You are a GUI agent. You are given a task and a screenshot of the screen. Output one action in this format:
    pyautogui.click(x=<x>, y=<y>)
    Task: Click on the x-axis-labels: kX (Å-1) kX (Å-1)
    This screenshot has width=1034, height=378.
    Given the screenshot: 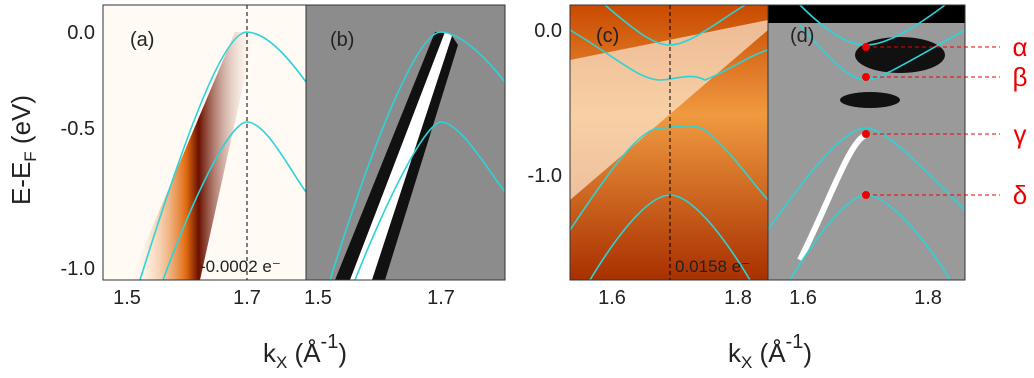 What is the action you would take?
    pyautogui.click(x=537, y=351)
    